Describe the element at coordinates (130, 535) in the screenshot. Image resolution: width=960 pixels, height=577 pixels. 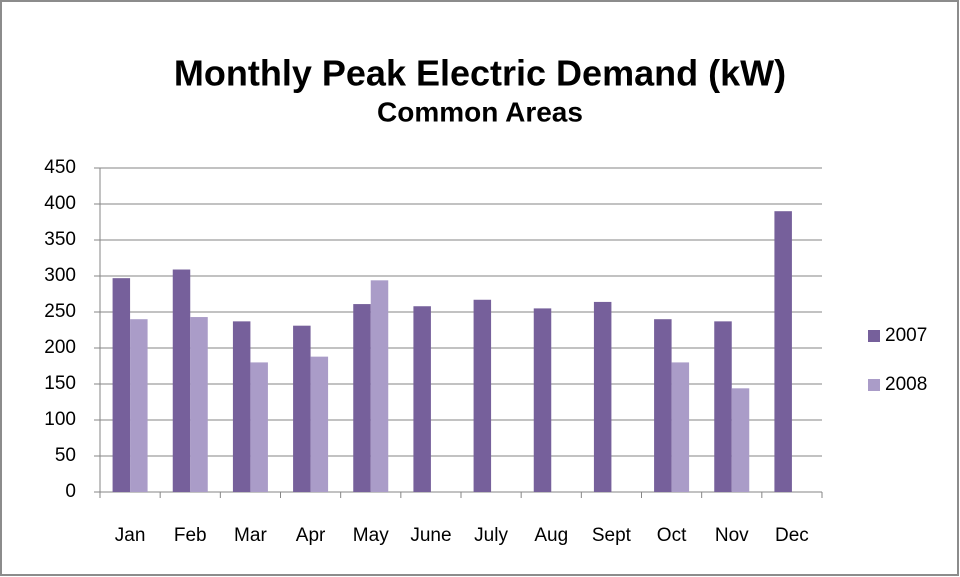
I see `x-tick-label: Jan` at that location.